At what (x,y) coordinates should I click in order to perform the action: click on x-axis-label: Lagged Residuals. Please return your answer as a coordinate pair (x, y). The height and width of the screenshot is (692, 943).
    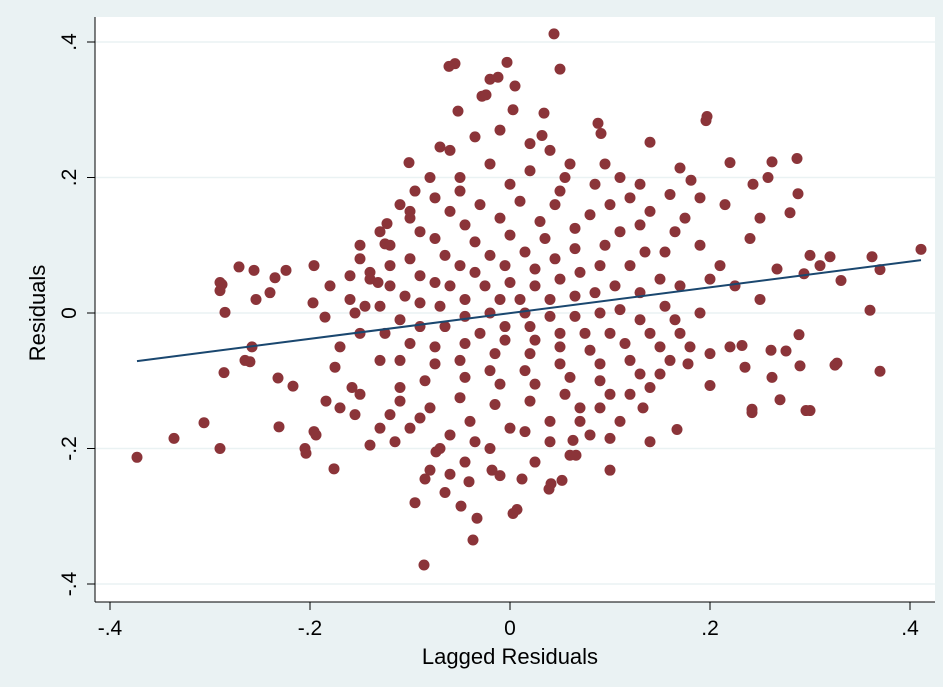
    Looking at the image, I should click on (510, 656).